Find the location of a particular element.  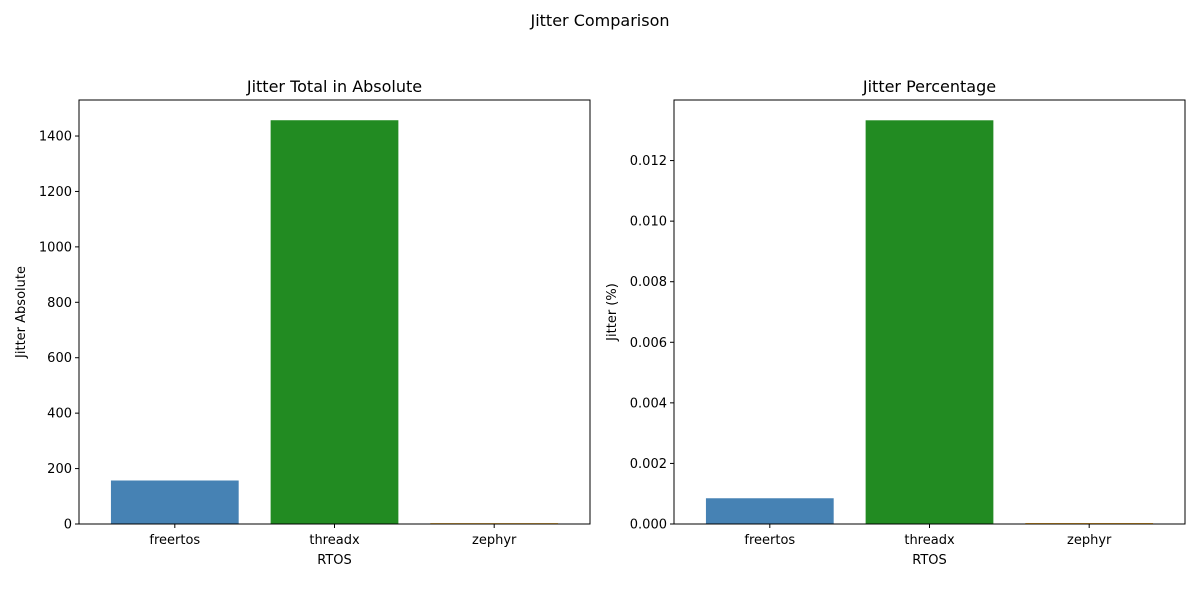

figure-suptitle: Jitter Comparison is located at coordinates (599, 20).